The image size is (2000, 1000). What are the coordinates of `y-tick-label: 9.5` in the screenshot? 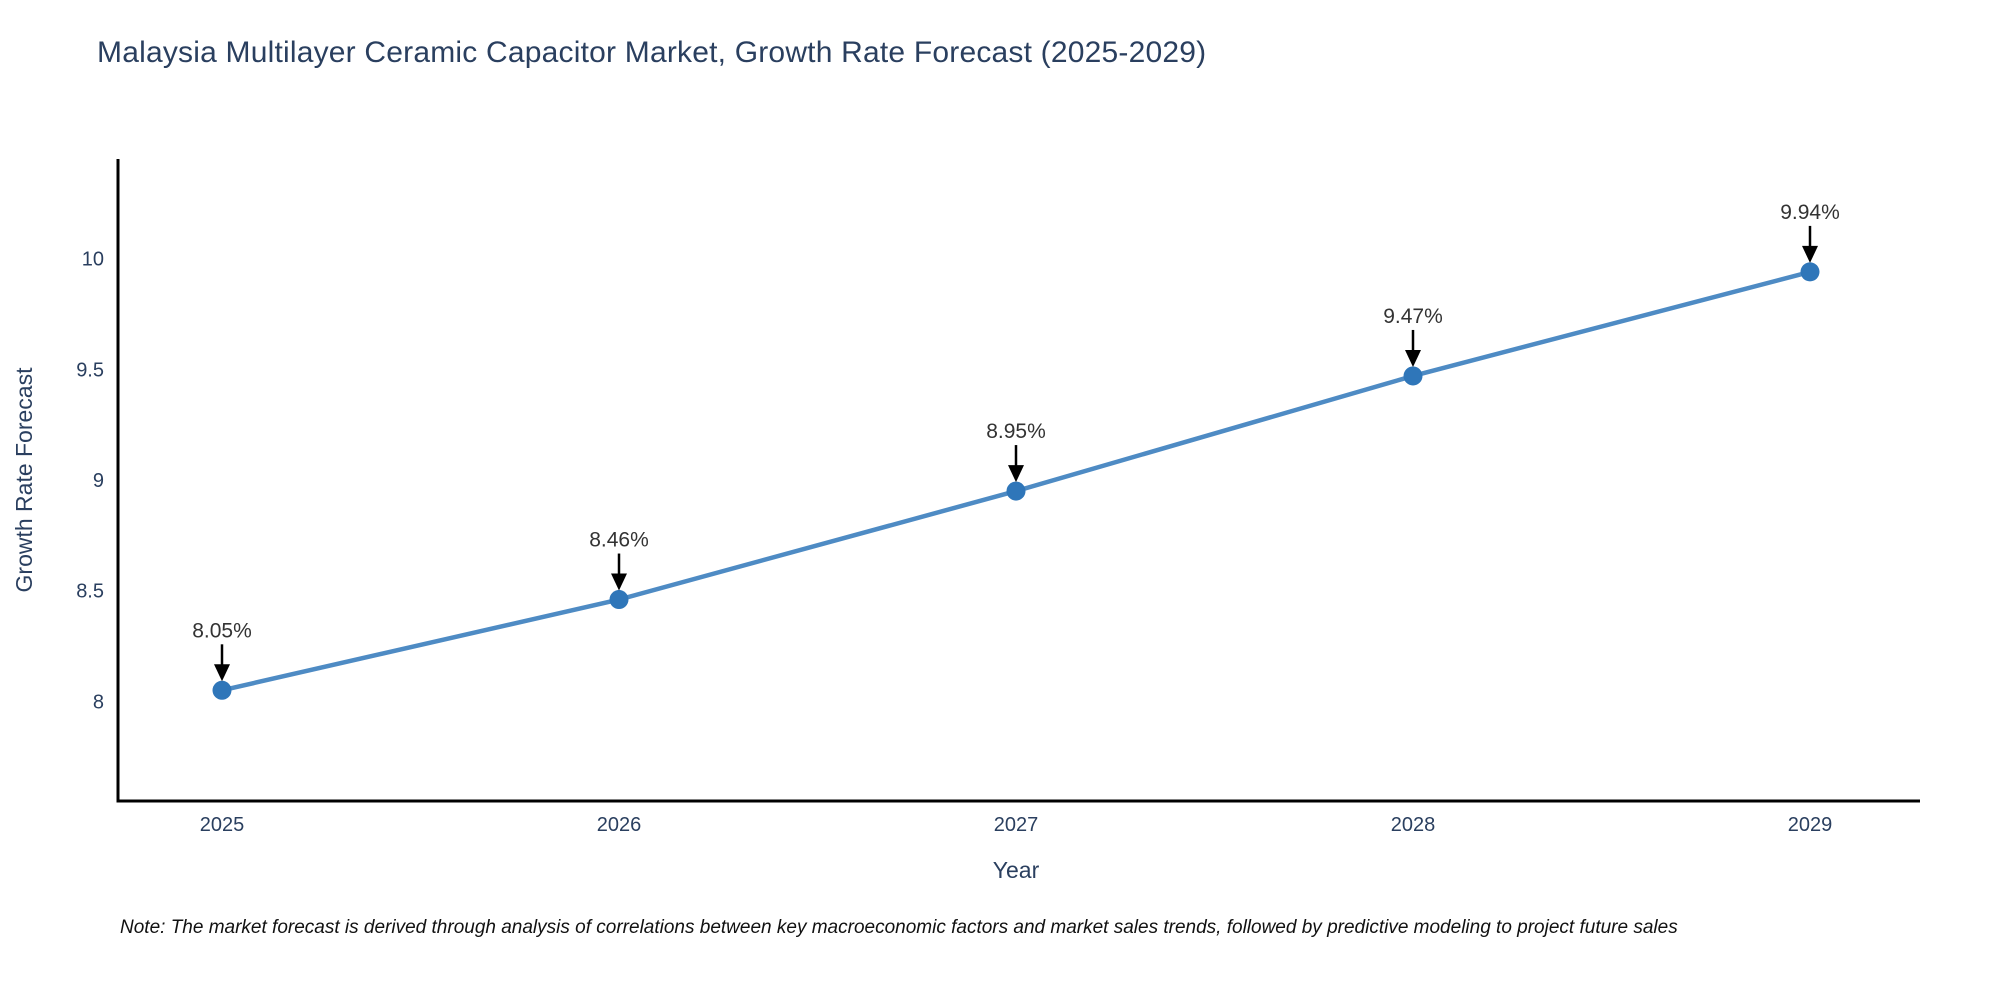 It's located at (90, 370).